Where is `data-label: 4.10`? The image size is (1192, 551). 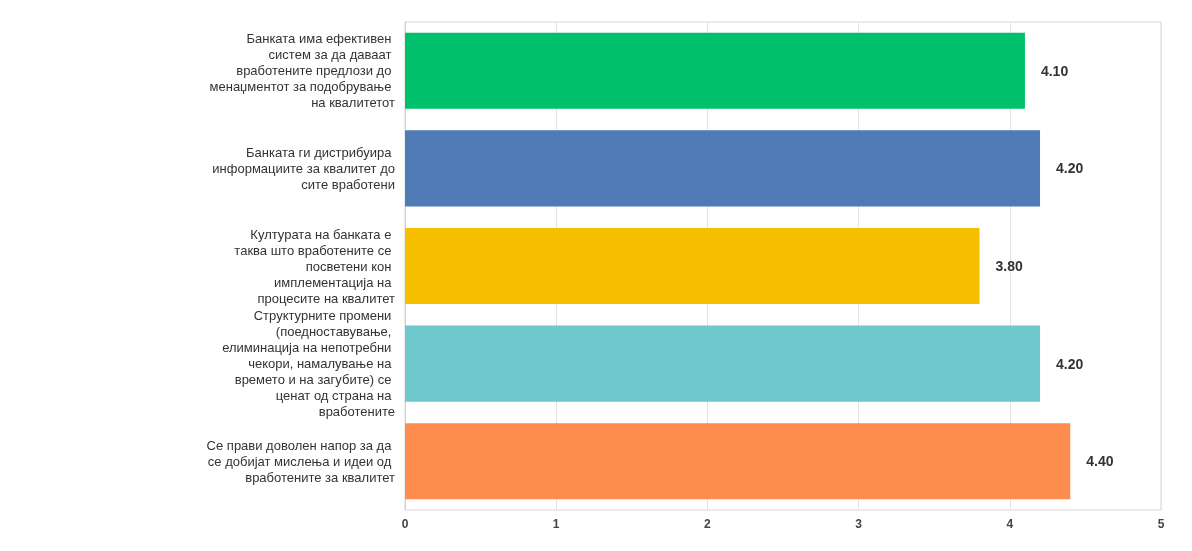
data-label: 4.10 is located at coordinates (1054, 70).